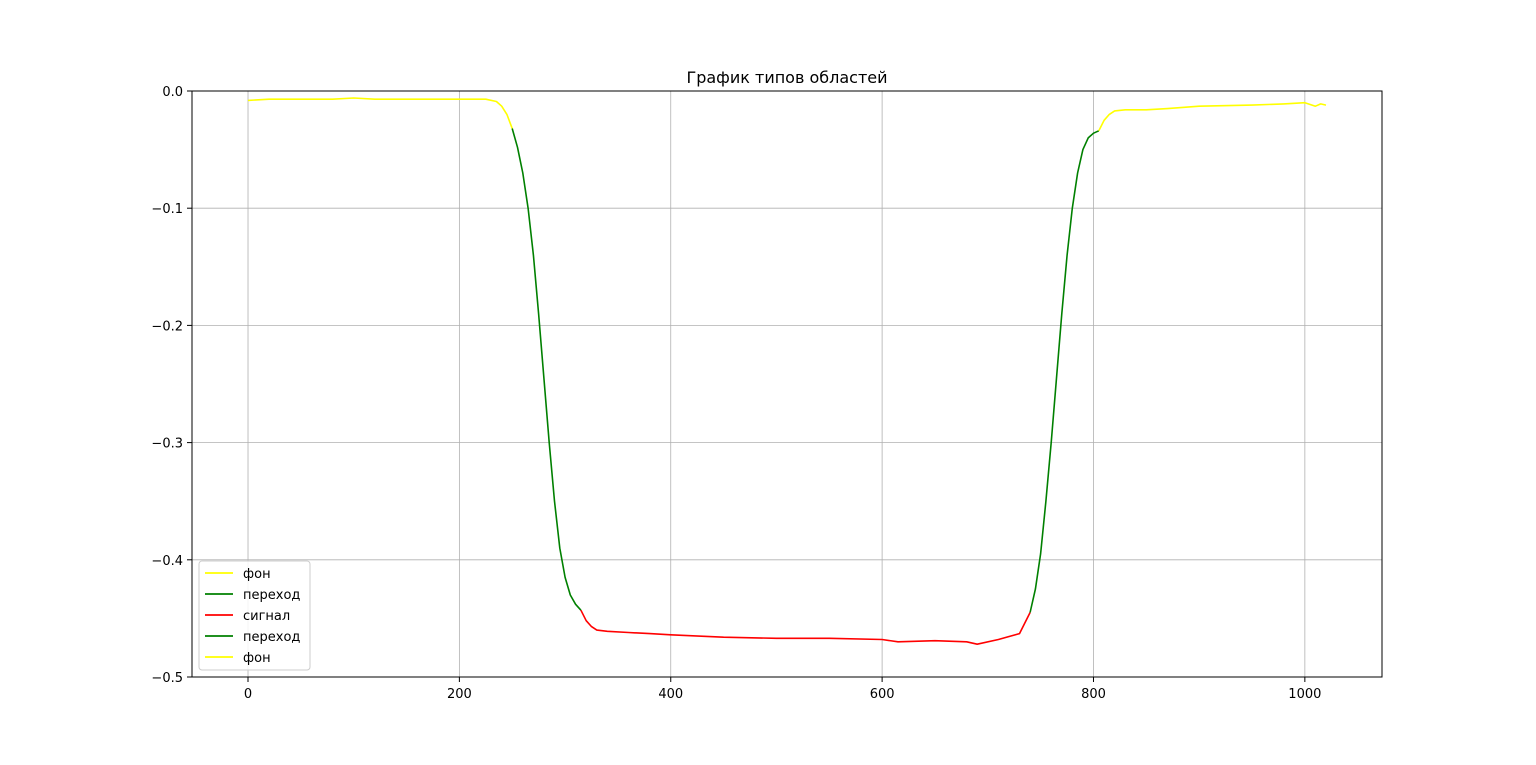  What do you see at coordinates (167, 326) in the screenshot?
I see `y-tick-label: −0.2` at bounding box center [167, 326].